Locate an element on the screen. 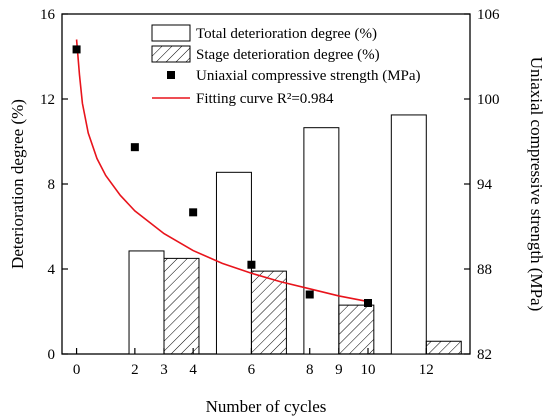 The width and height of the screenshot is (550, 420). y-axis-left: 0 4 8 12 16 is located at coordinates (54, 185).